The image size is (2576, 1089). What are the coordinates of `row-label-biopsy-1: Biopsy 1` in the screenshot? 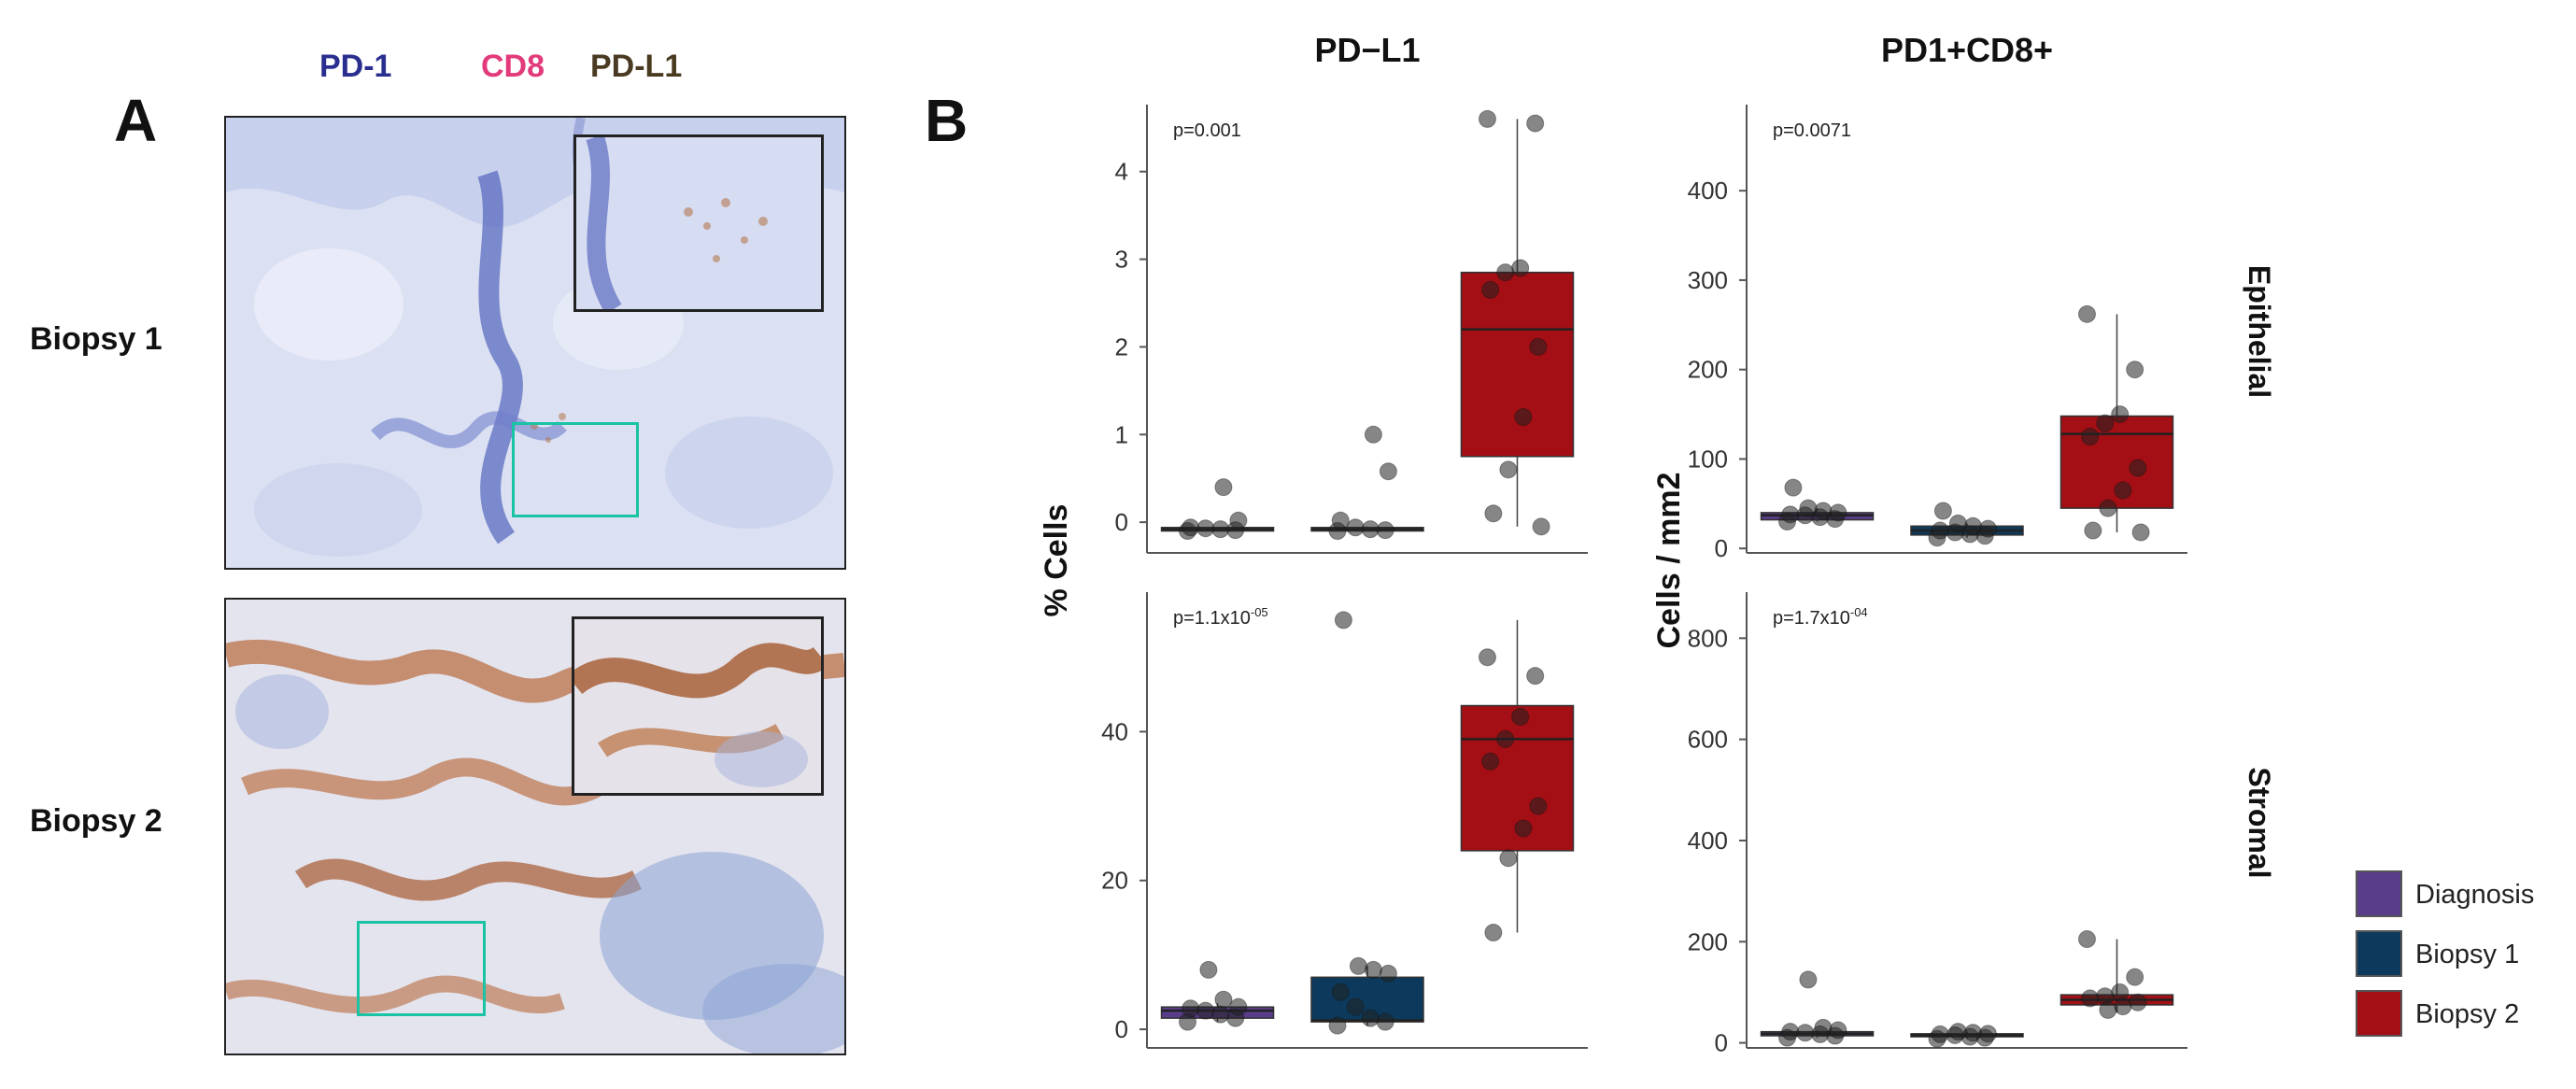 It's located at (96, 339).